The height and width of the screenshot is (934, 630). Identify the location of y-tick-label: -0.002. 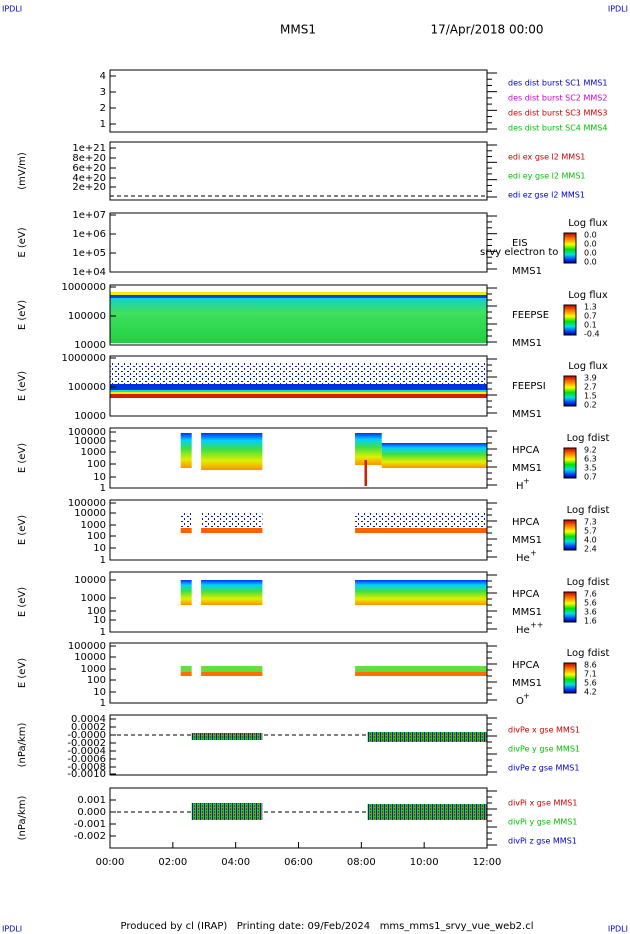
(90, 836).